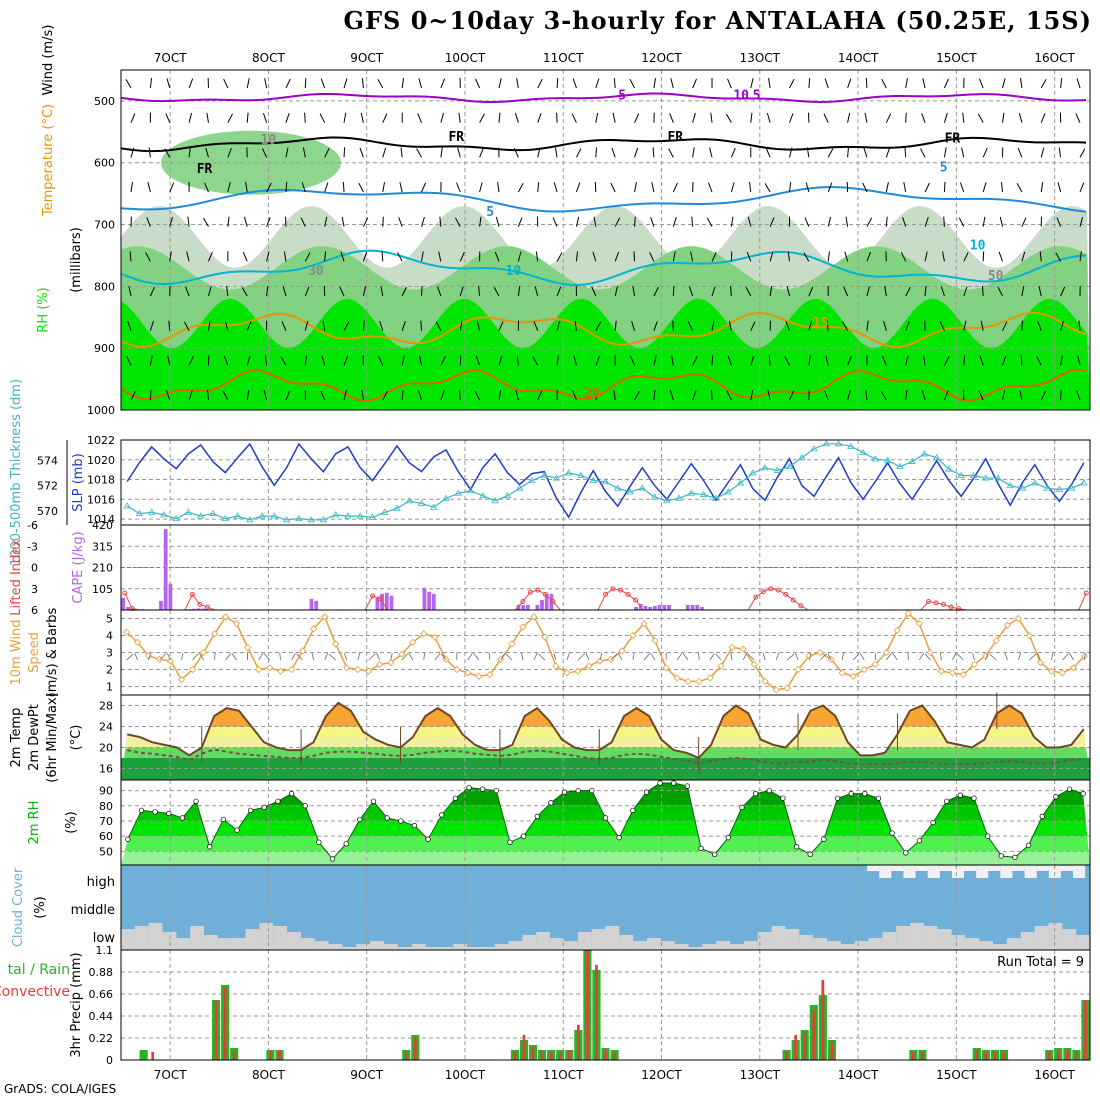 Image resolution: width=1100 pixels, height=1100 pixels. Describe the element at coordinates (661, 1075) in the screenshot. I see `date-label-bottom: 12OCT` at that location.